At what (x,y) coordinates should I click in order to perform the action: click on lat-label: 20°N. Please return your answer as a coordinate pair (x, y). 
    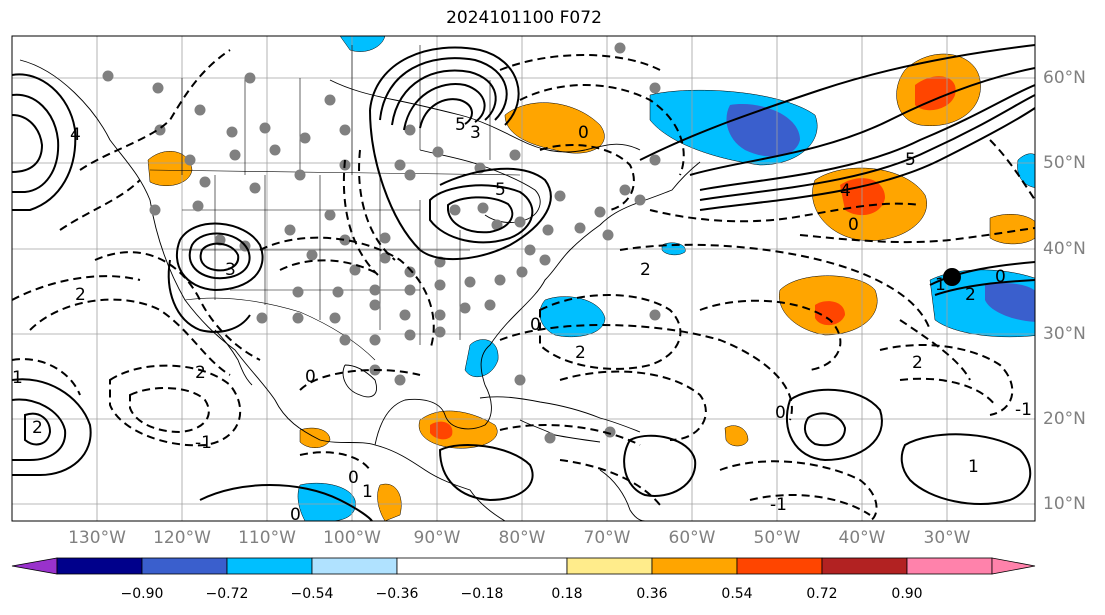
    Looking at the image, I should click on (1064, 419).